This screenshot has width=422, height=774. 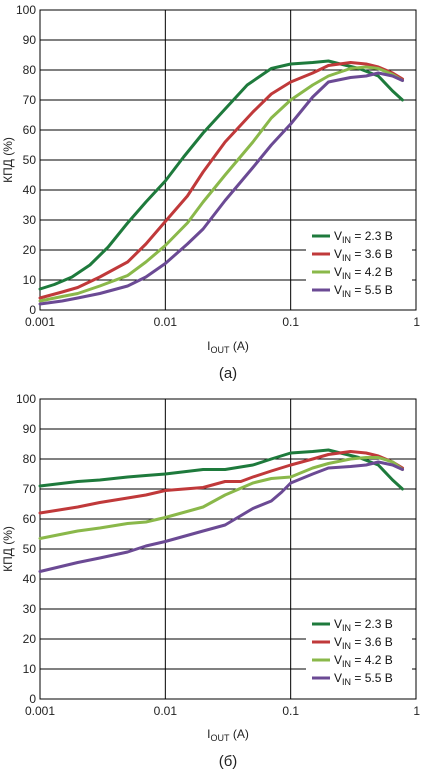 I want to click on chart-b-y-tick-70: 70, so click(x=30, y=489).